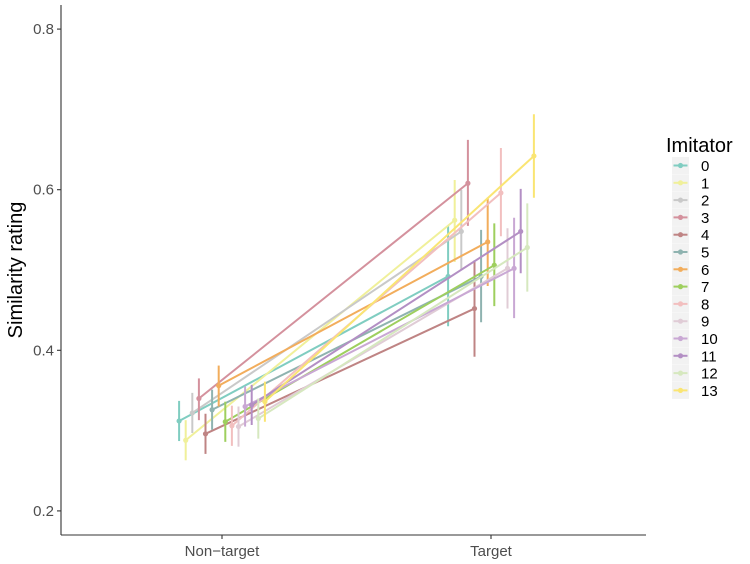 The height and width of the screenshot is (564, 750). What do you see at coordinates (43, 511) in the screenshot?
I see `y-tick-label: 0.2` at bounding box center [43, 511].